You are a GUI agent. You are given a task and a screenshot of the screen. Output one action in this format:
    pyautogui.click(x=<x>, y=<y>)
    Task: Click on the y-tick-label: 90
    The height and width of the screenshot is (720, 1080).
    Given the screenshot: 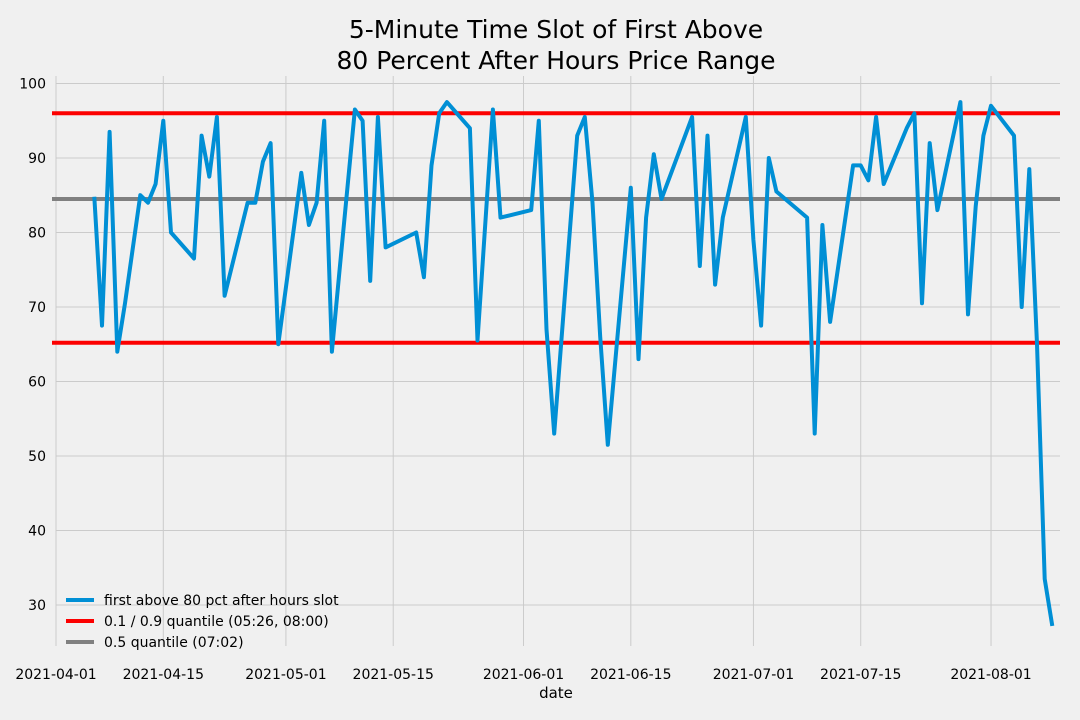 What is the action you would take?
    pyautogui.click(x=37, y=159)
    